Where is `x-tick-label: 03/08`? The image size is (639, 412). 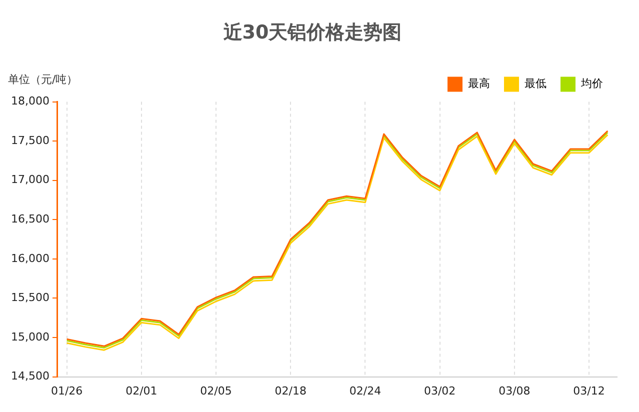
x-tick-label: 03/08 is located at coordinates (514, 391).